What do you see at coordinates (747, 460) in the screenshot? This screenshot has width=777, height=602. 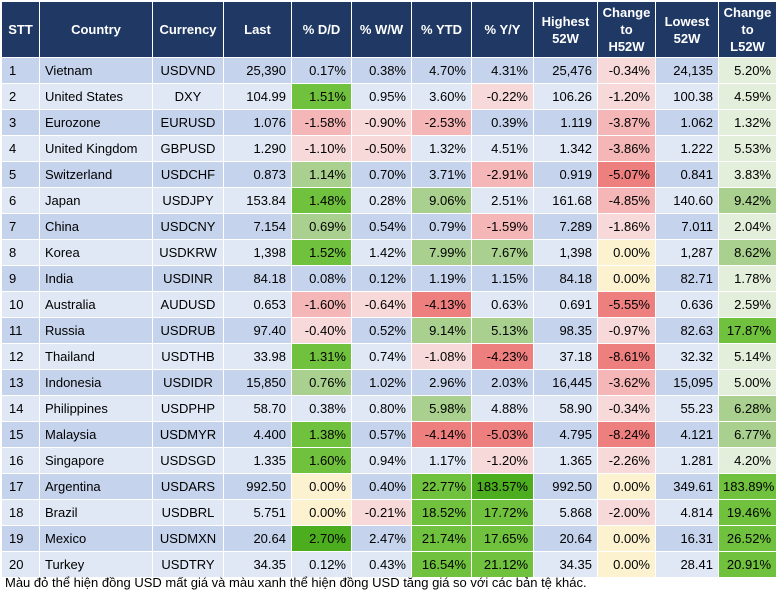 I see `cell-ch-low: 4.20%` at bounding box center [747, 460].